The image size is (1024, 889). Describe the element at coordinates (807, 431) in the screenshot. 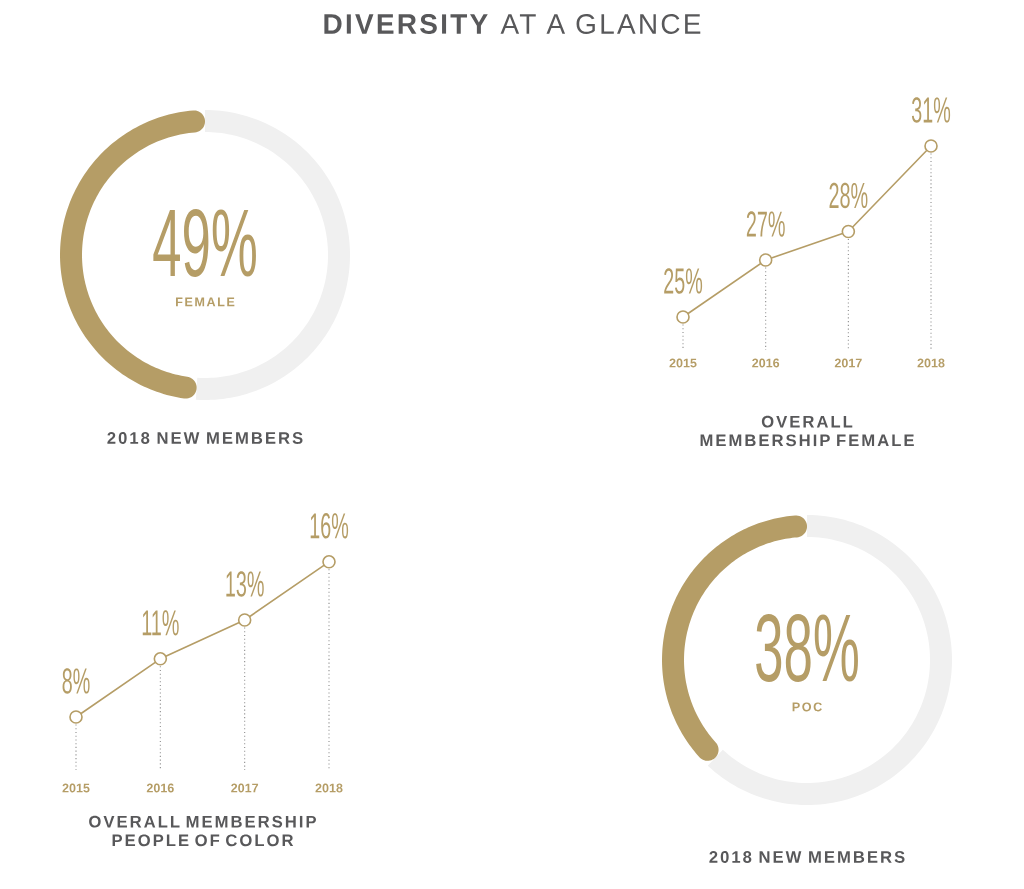

I see `text: OVERALL MEMBERSHIP FEMALE` at that location.